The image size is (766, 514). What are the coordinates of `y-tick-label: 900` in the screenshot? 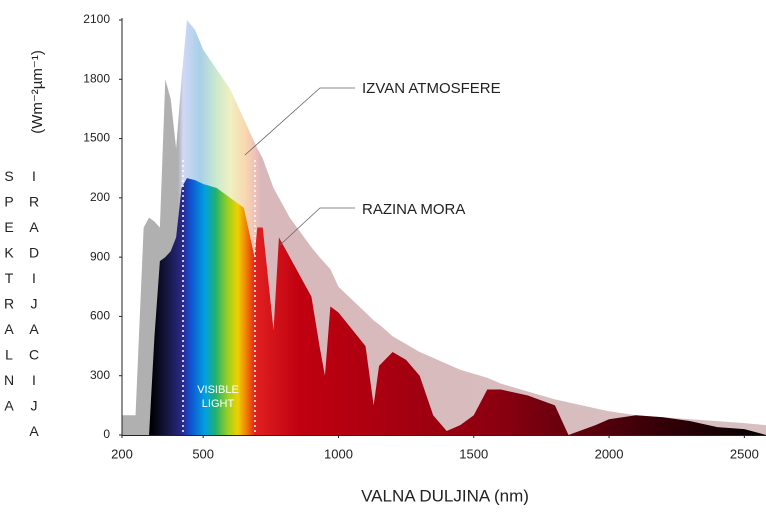 It's located at (100, 256).